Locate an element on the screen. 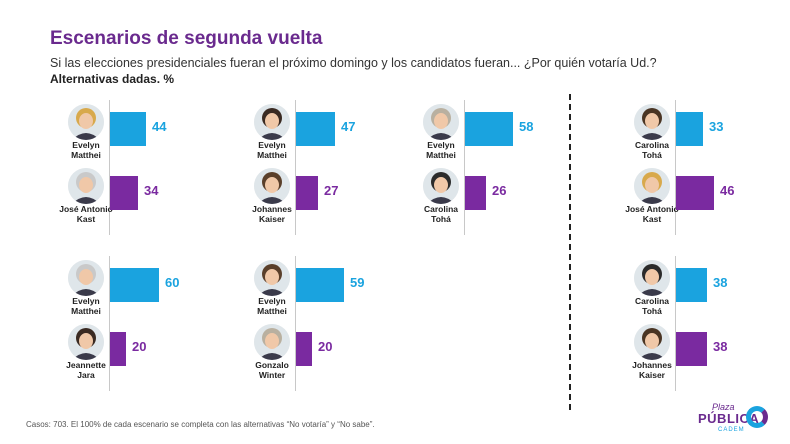 Image resolution: width=790 pixels, height=444 pixels. candidate-name: José Antonio Kast is located at coordinates (652, 214).